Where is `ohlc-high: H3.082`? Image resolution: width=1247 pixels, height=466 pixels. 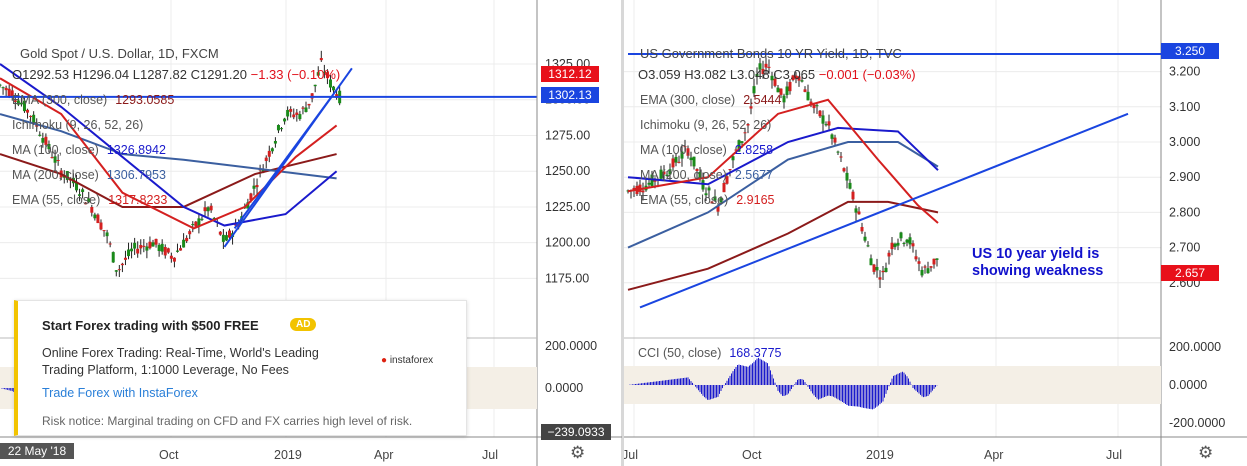
ohlc-high: H3.082 is located at coordinates (705, 74).